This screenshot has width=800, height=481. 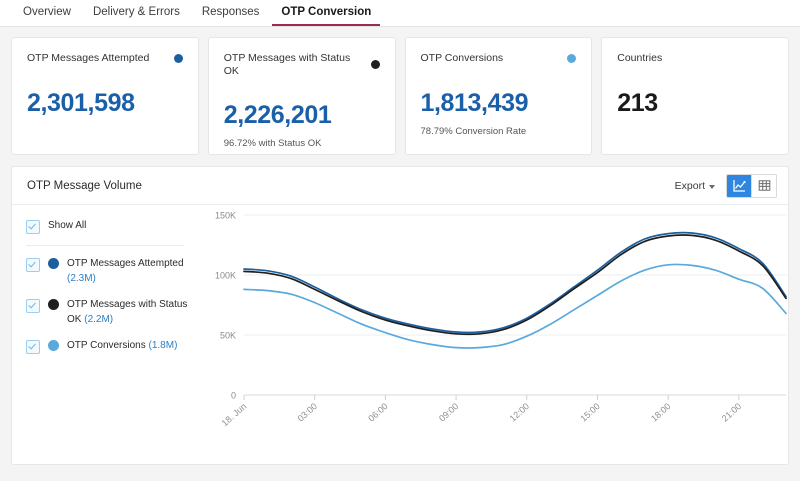 What do you see at coordinates (640, 58) in the screenshot?
I see `kpi-label: Countries` at bounding box center [640, 58].